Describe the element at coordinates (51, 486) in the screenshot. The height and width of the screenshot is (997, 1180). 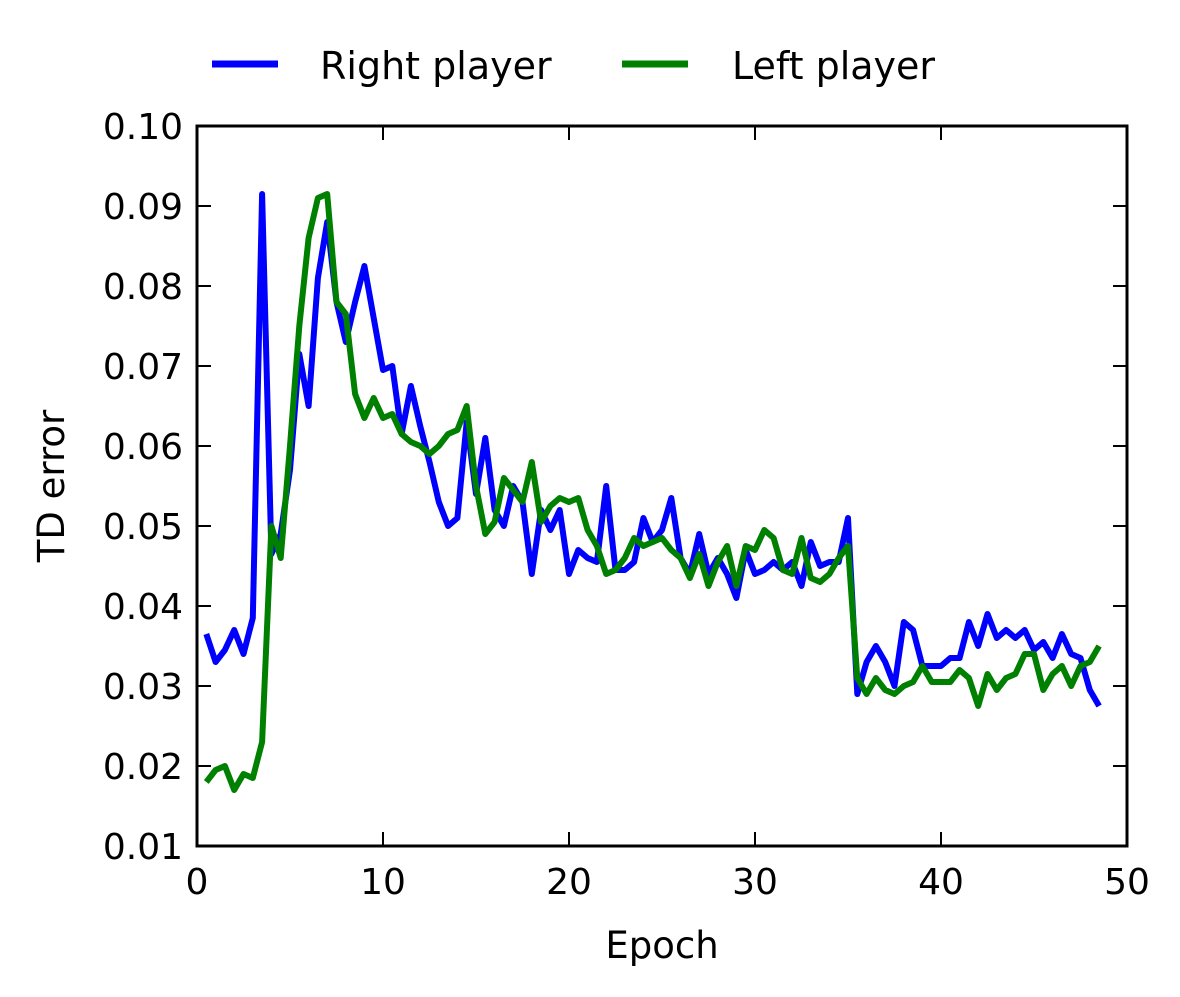
I see `y-axis-label: TD error` at that location.